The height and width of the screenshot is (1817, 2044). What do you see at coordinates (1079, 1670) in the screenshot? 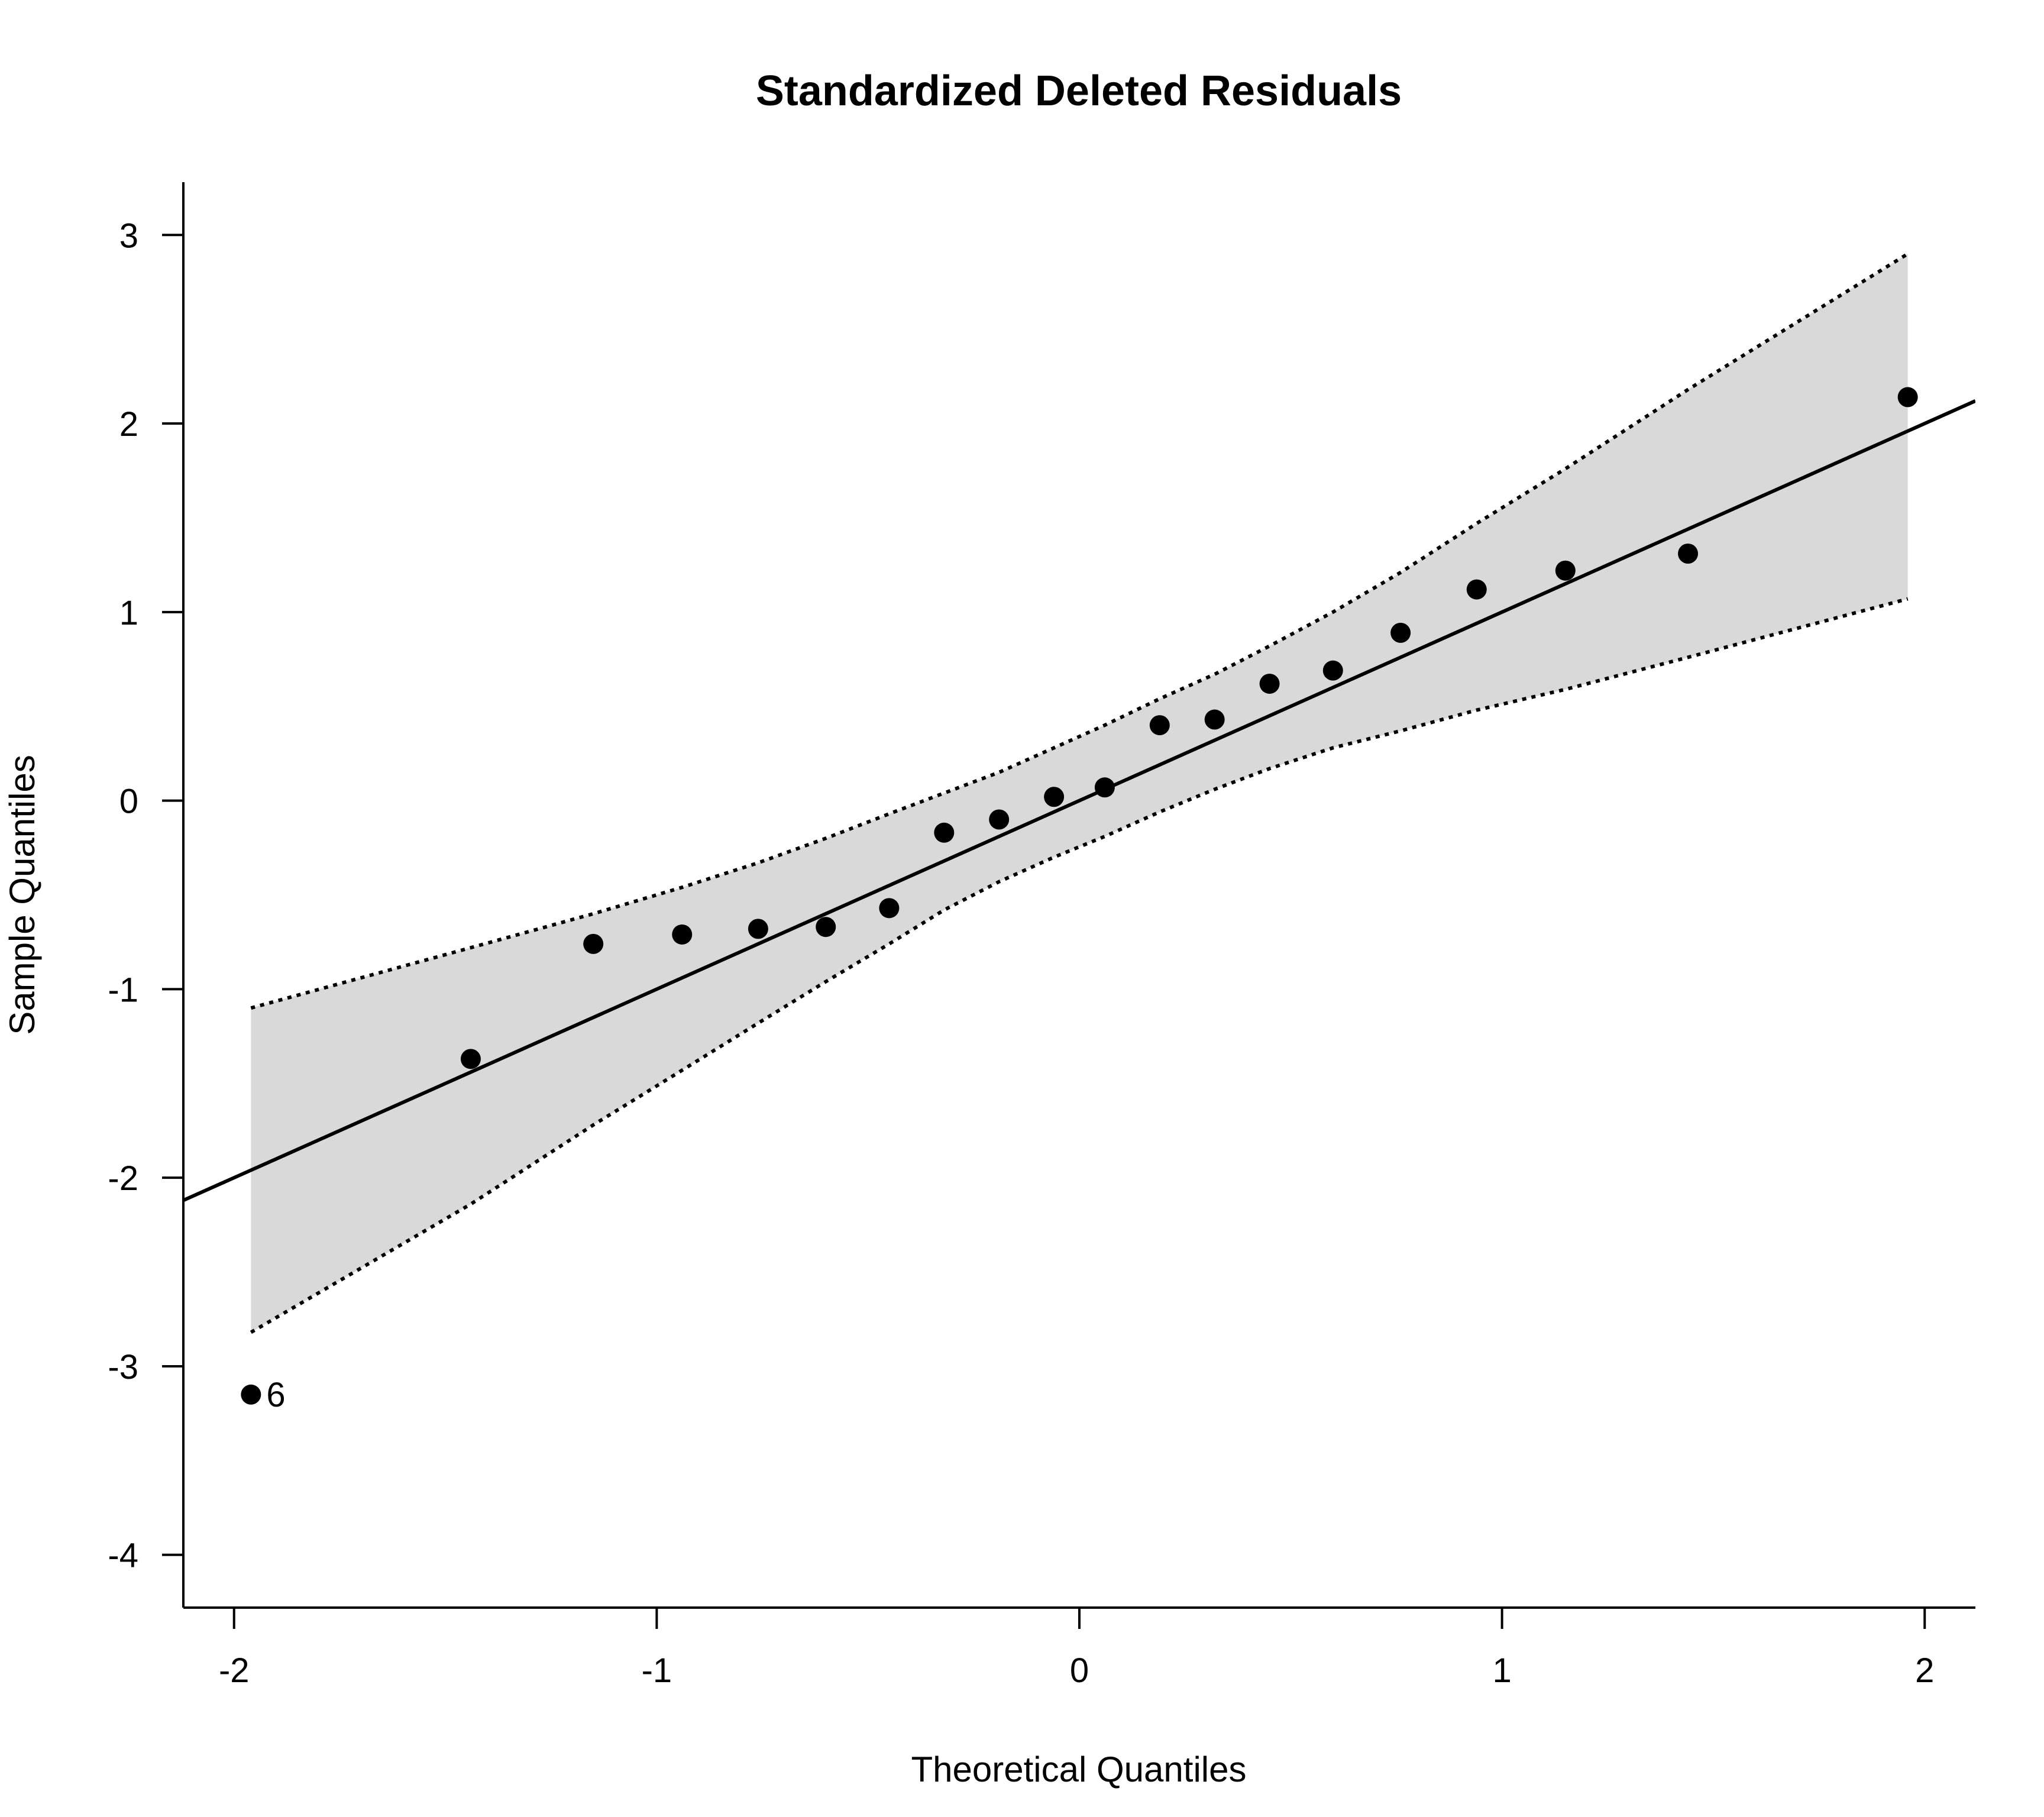
I see `x-tick-label: 0` at bounding box center [1079, 1670].